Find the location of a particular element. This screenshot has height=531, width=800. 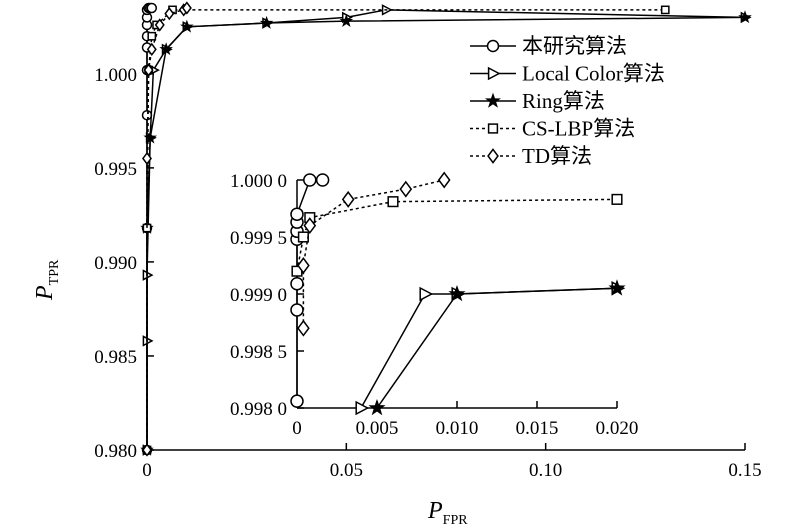

inset-y-tick-label-2: 0.999 0 is located at coordinates (258, 295).